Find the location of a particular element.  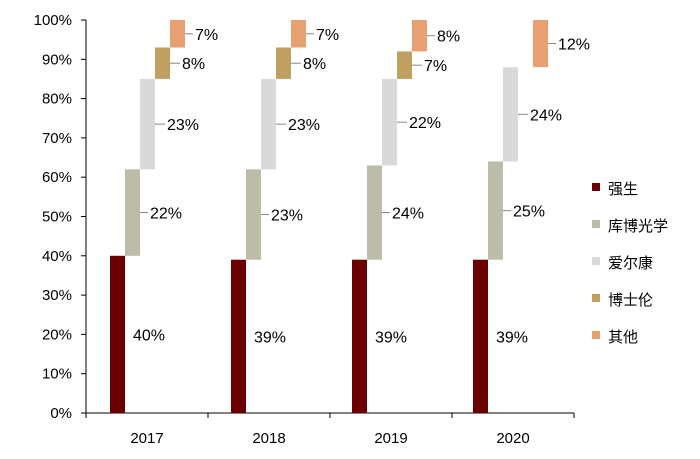

bar-2018-强生 is located at coordinates (238, 336).